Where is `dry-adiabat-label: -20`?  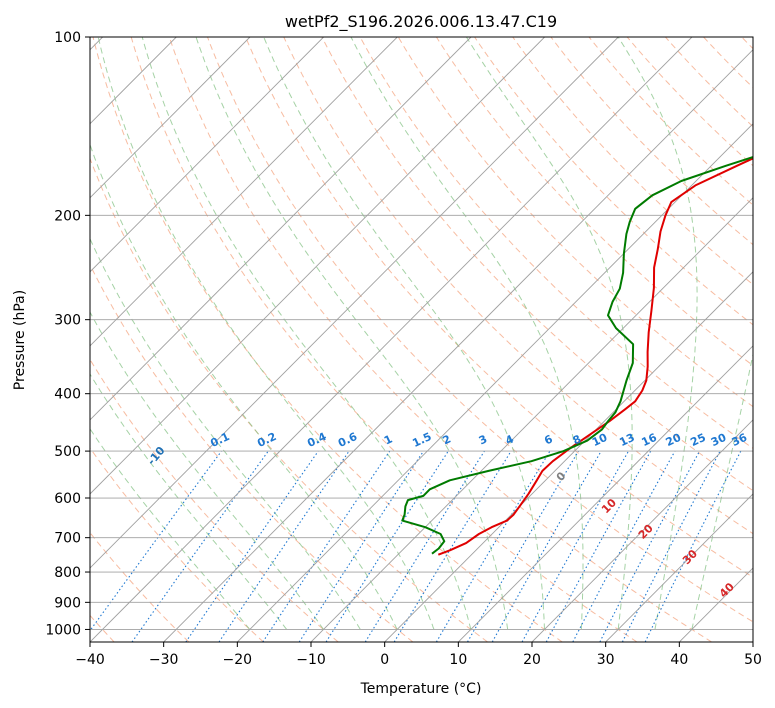 dry-adiabat-label: -20 is located at coordinates (74, 425).